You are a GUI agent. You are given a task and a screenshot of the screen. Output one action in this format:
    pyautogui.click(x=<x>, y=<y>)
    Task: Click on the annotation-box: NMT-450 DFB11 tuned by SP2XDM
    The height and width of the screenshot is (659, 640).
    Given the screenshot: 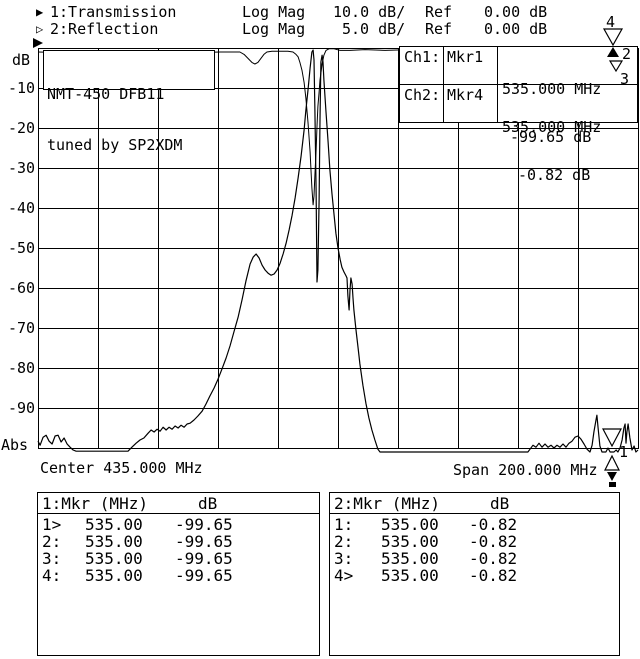 What is the action you would take?
    pyautogui.click(x=129, y=102)
    